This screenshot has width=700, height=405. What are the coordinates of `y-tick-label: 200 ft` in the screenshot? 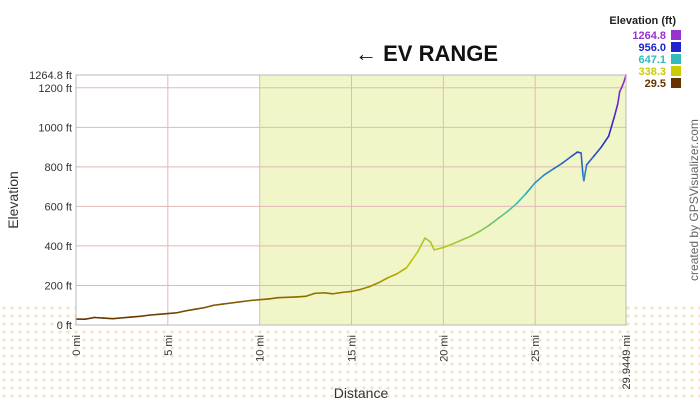 It's located at (58, 286).